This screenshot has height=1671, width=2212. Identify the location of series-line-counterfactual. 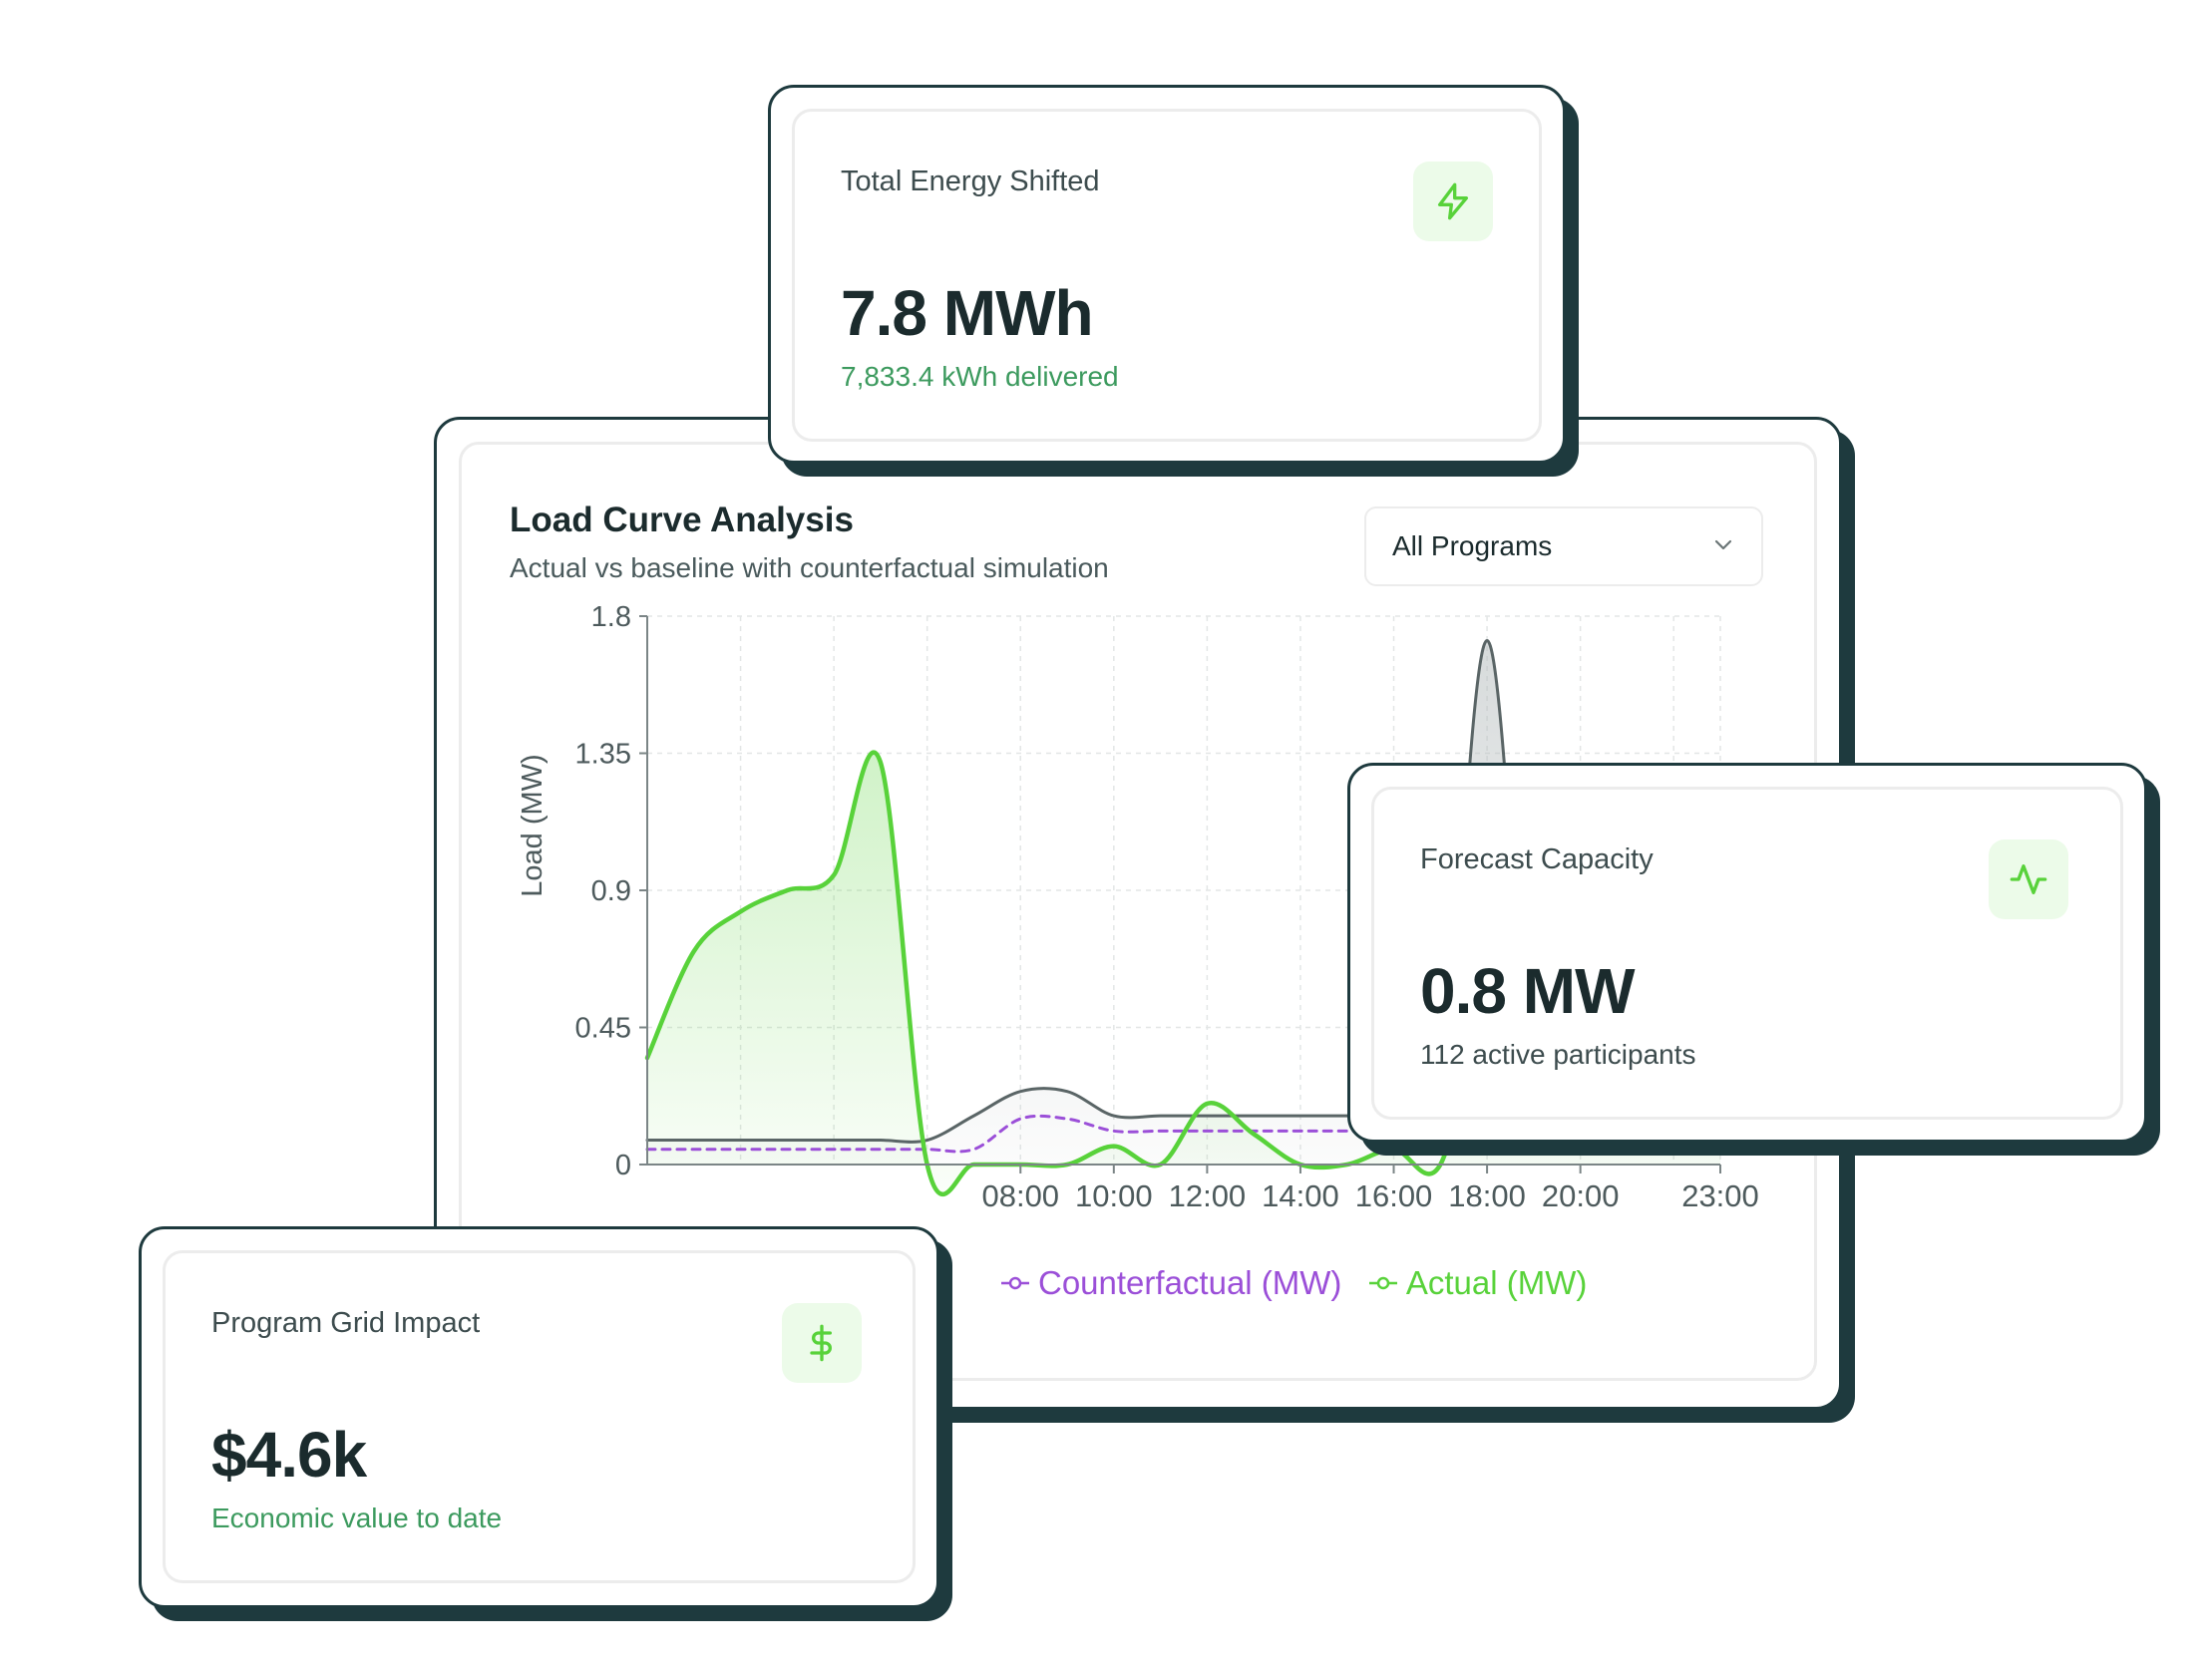
(1183, 1125).